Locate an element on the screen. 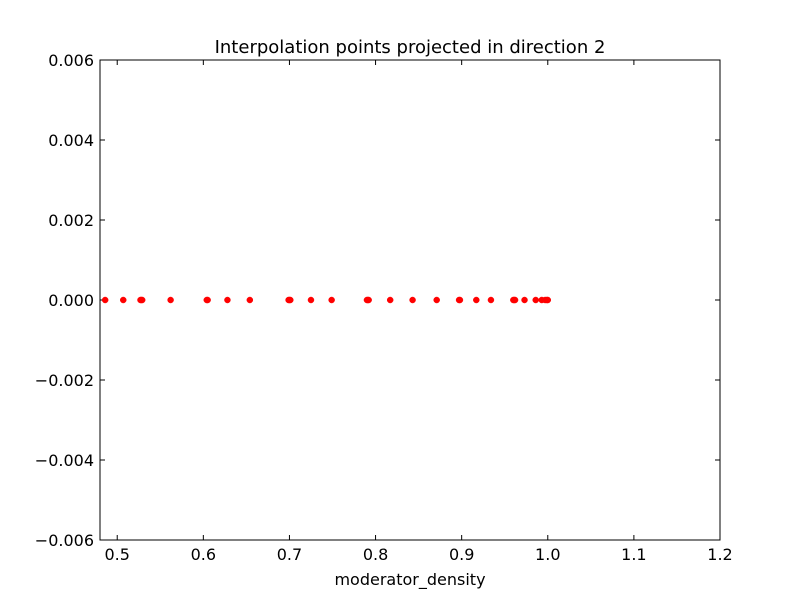 The width and height of the screenshot is (800, 600). x-tick-label: 0.6 is located at coordinates (203, 554).